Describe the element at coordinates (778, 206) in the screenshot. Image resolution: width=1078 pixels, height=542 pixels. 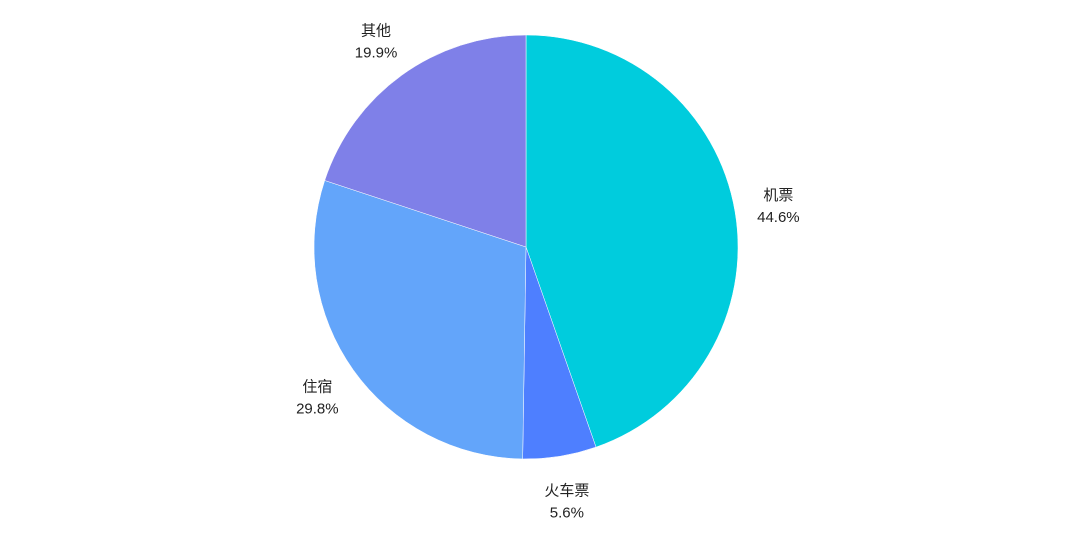
I see `slice-label-0: 机票 44.6%` at that location.